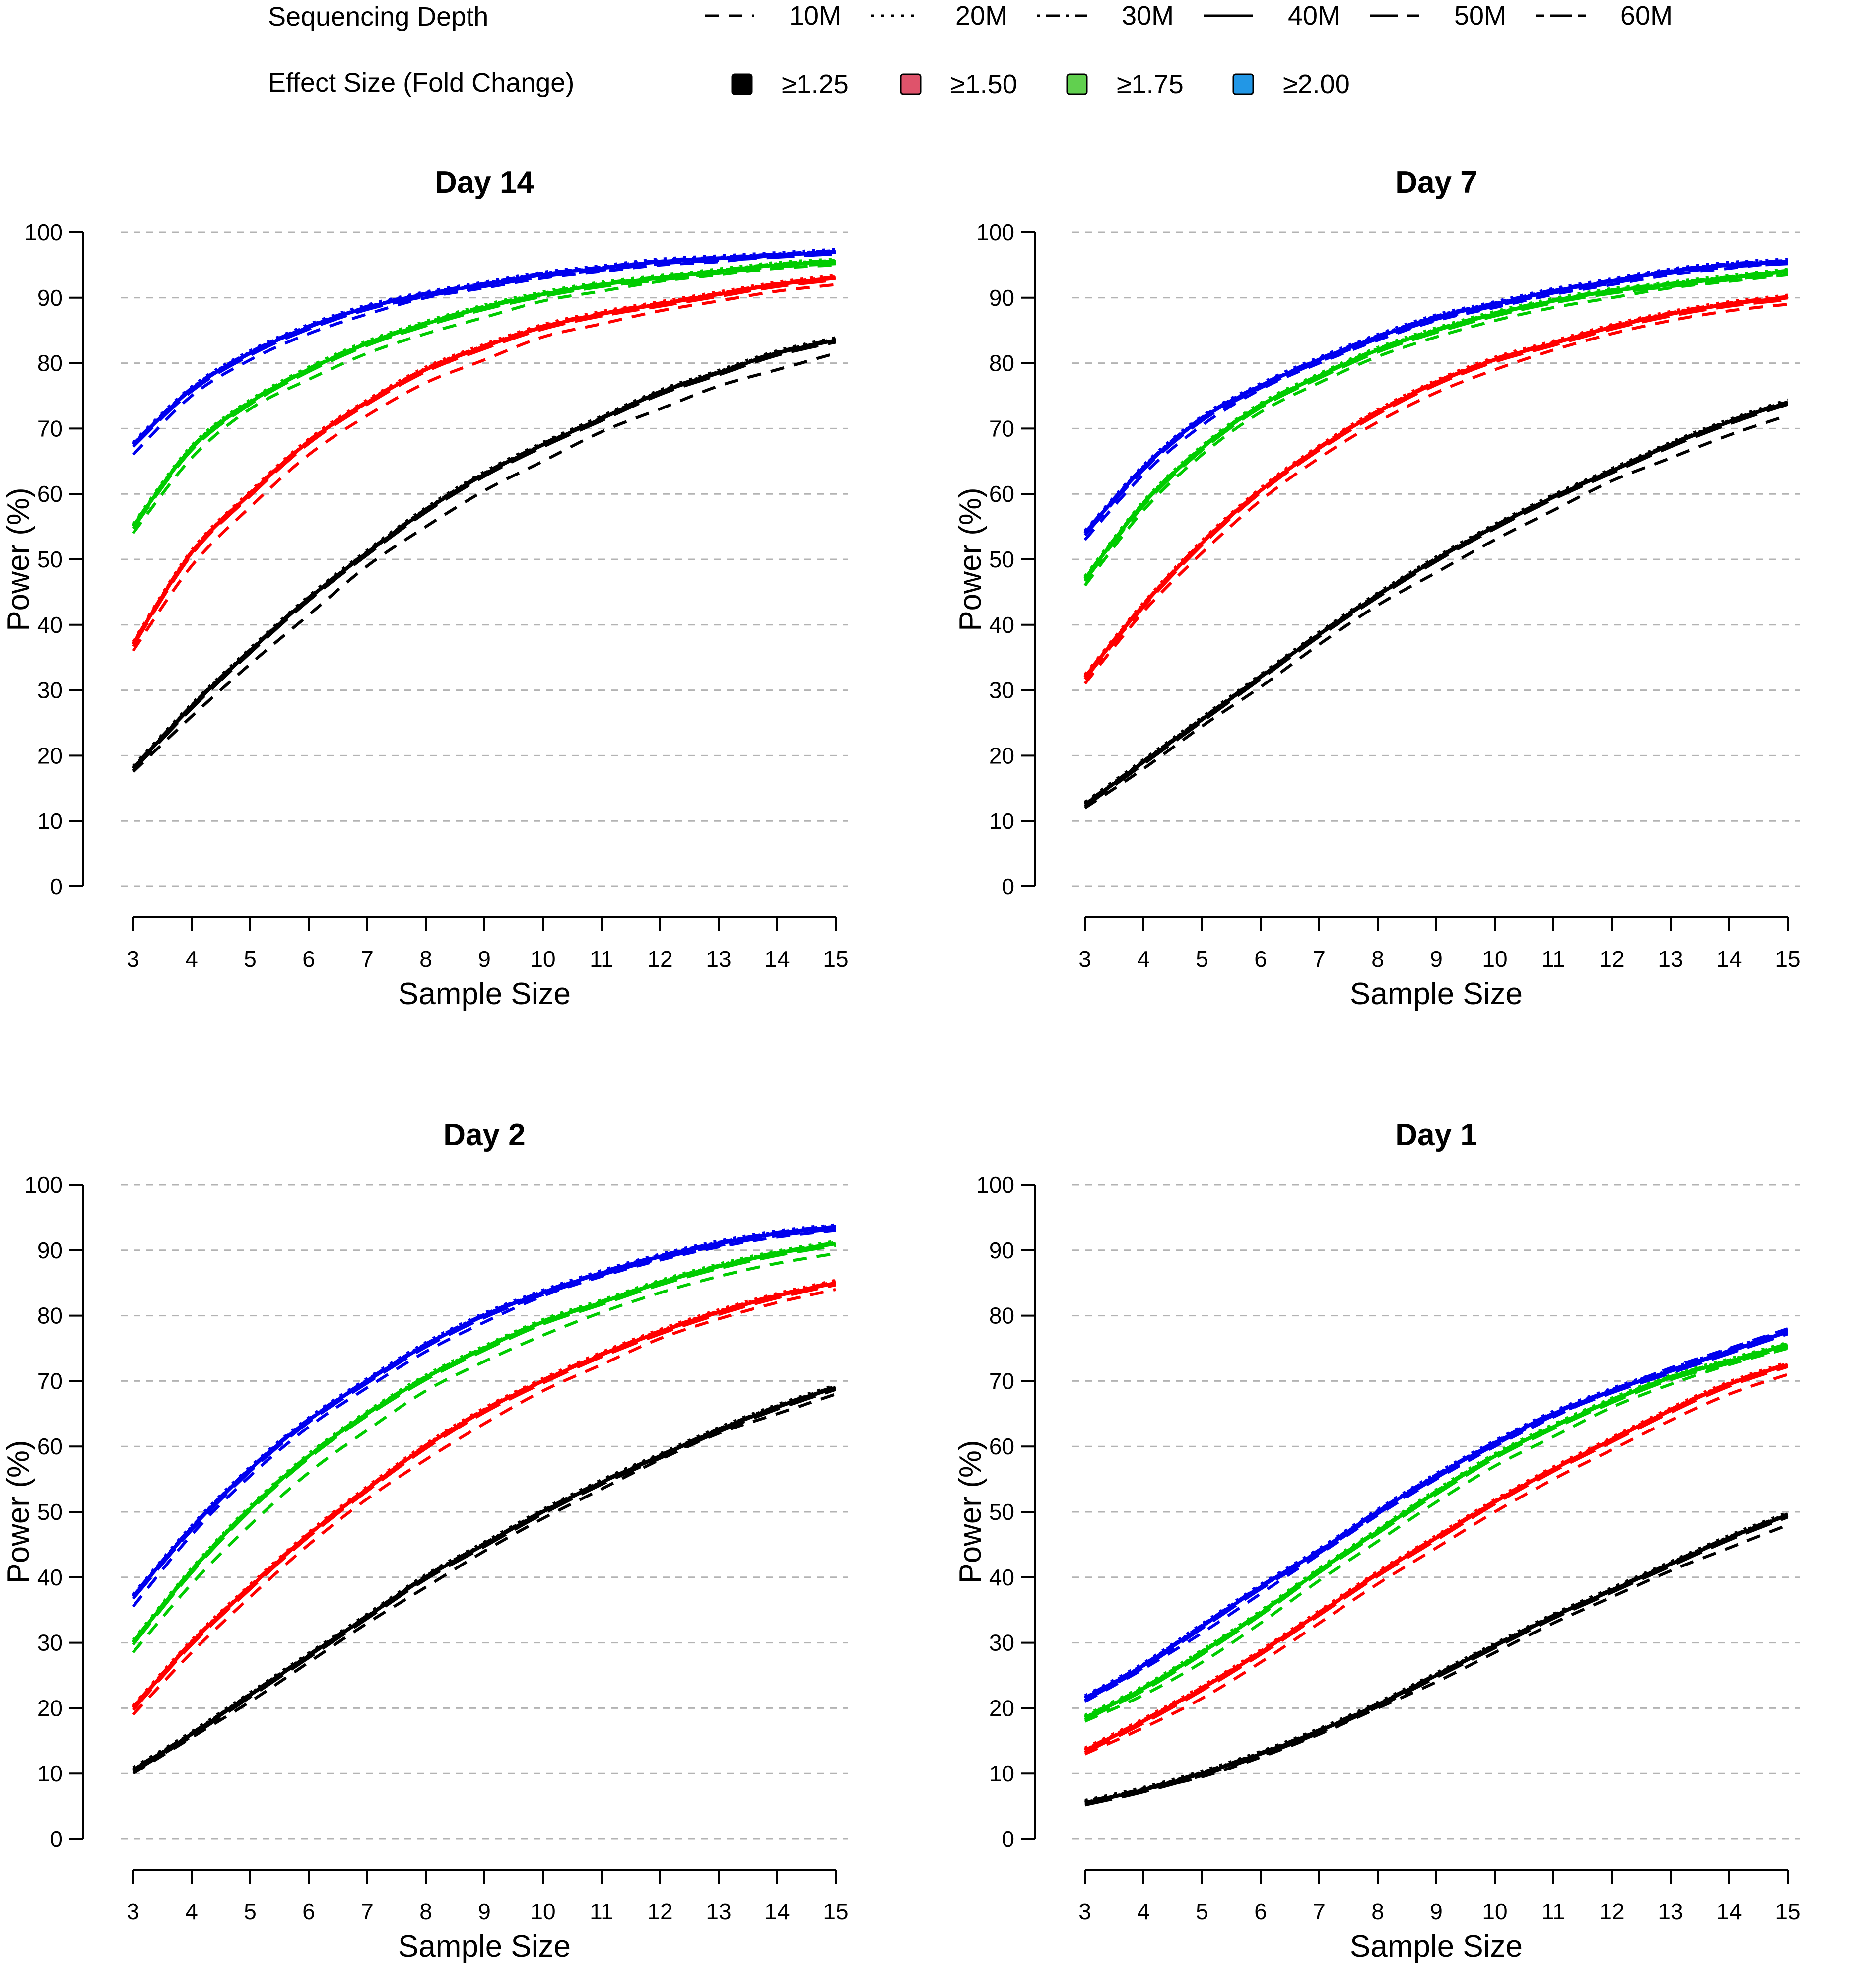 This screenshot has width=1876, height=1974. What do you see at coordinates (1260, 1912) in the screenshot?
I see `x-tick-label: 6` at bounding box center [1260, 1912].